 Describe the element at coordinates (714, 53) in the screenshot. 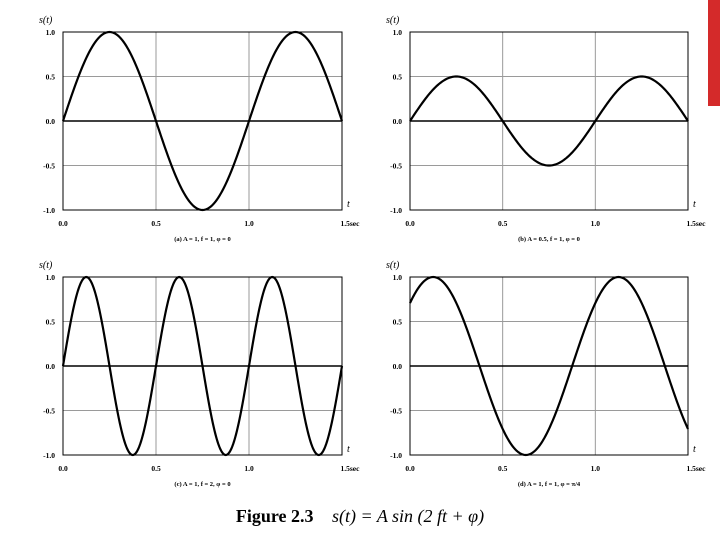

I see `accent-bar` at that location.